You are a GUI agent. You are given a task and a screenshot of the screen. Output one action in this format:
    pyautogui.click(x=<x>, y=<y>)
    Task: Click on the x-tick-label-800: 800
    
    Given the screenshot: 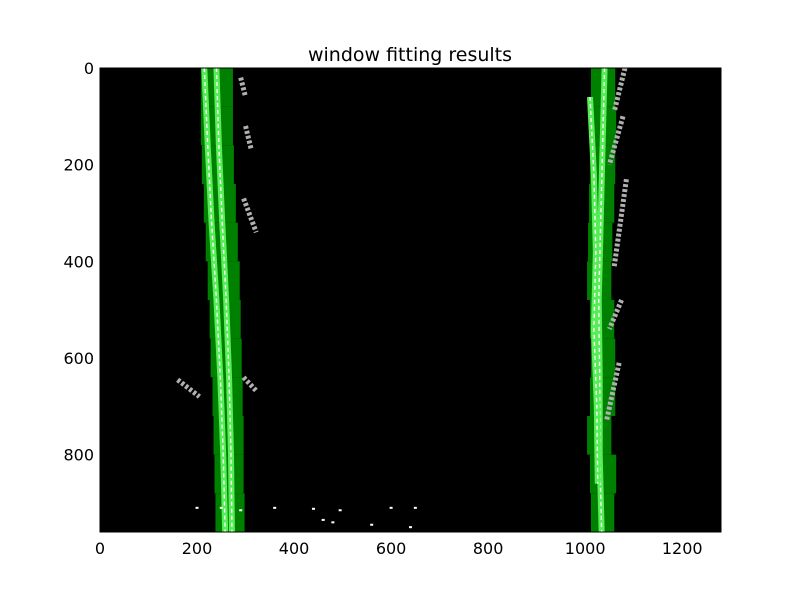 What is the action you would take?
    pyautogui.click(x=488, y=548)
    